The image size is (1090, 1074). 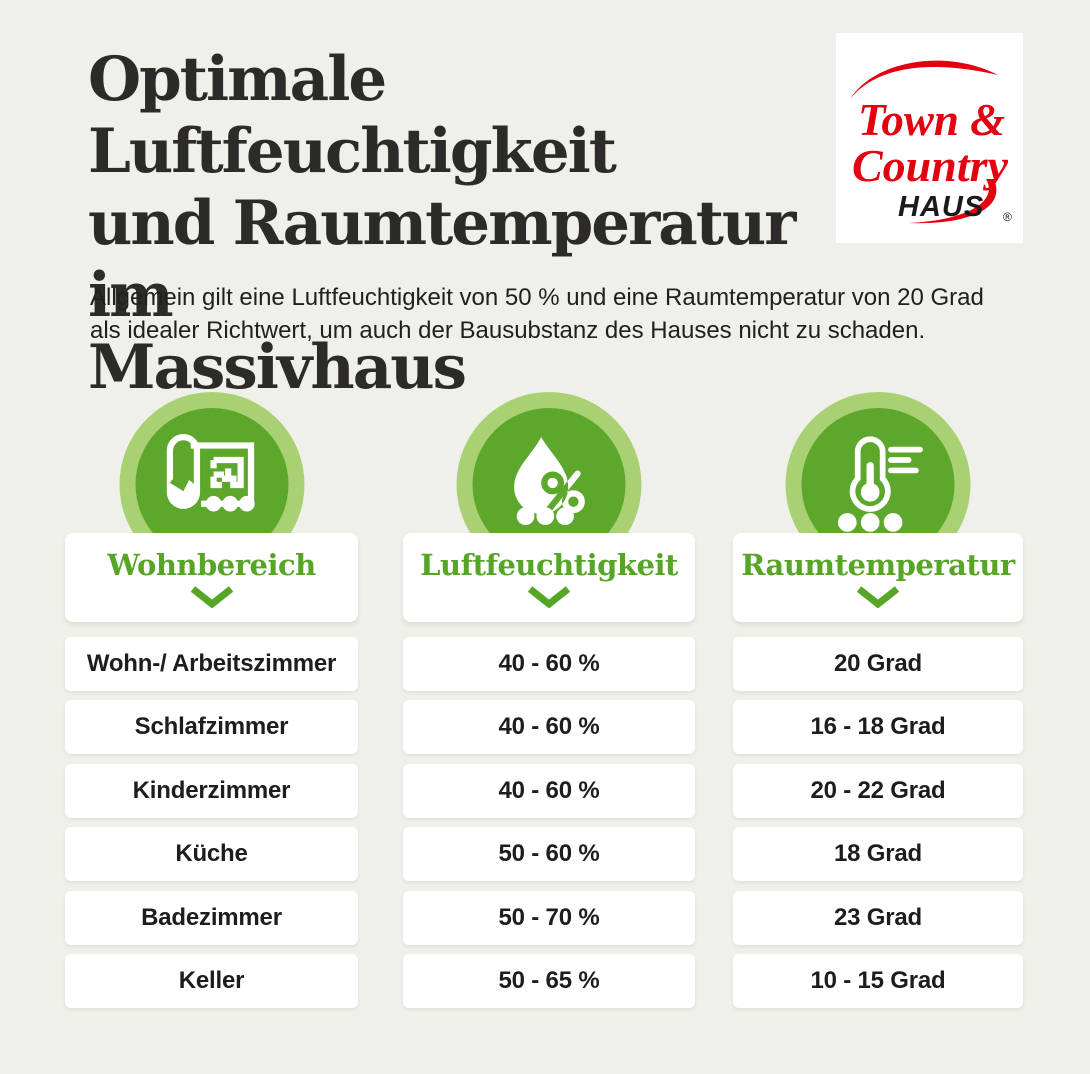 What do you see at coordinates (941, 207) in the screenshot?
I see `logo-suffix: HAUS` at bounding box center [941, 207].